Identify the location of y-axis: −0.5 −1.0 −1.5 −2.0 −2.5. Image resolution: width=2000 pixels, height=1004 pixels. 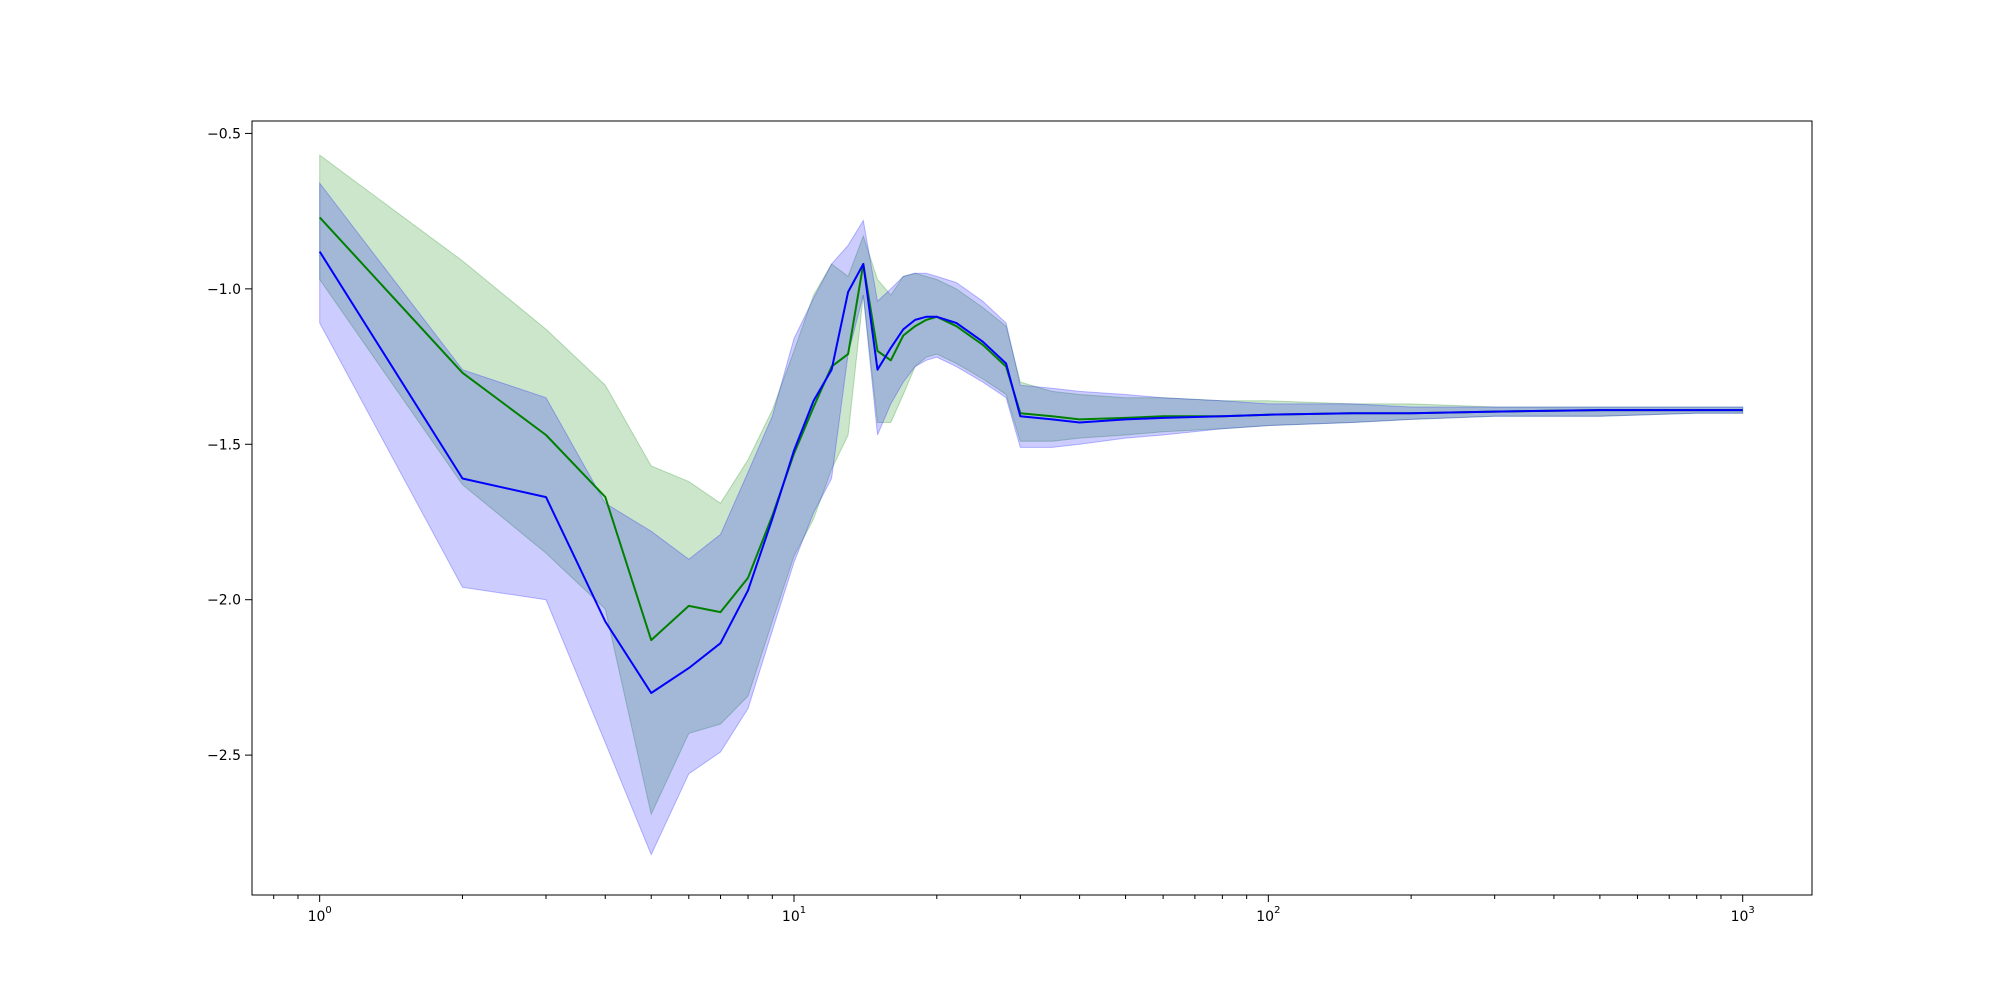
(229, 445).